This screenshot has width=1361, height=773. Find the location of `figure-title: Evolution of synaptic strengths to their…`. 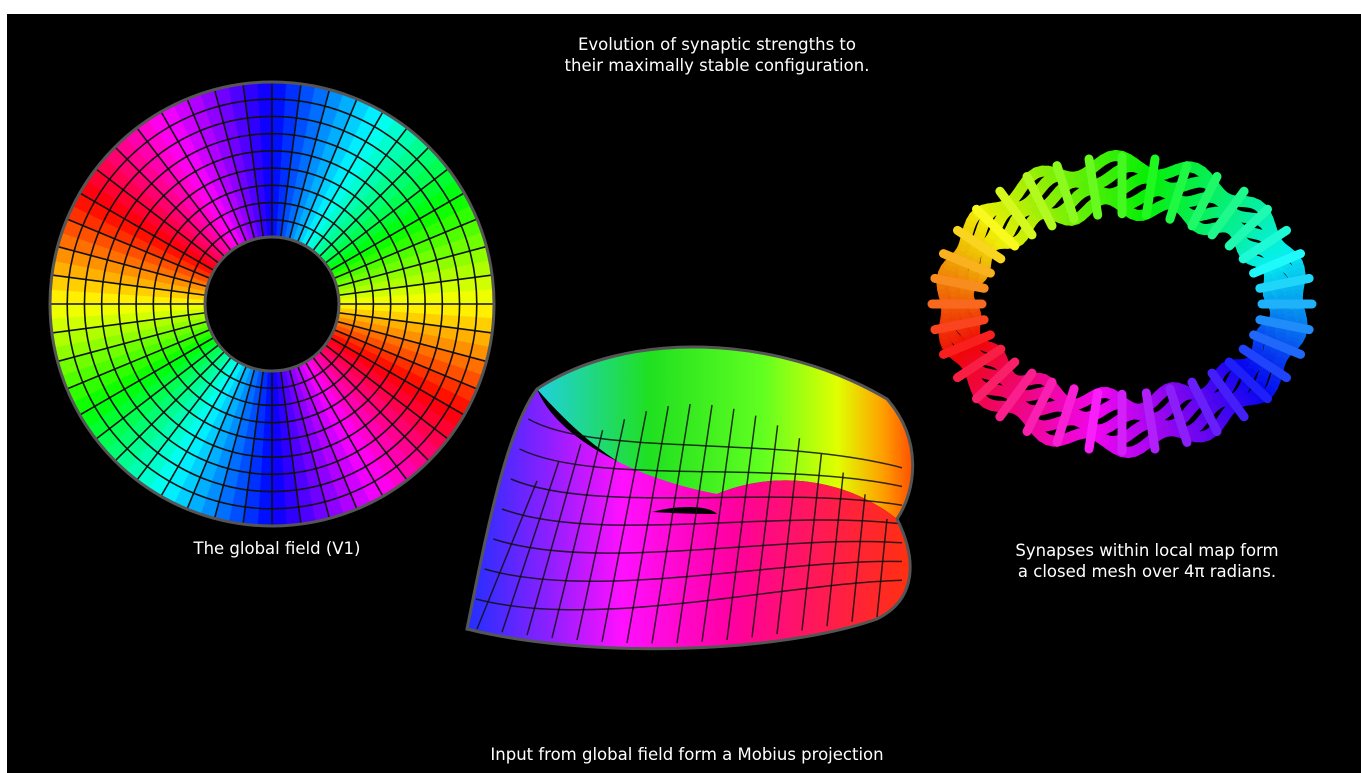

figure-title: Evolution of synaptic strengths to their… is located at coordinates (717, 55).